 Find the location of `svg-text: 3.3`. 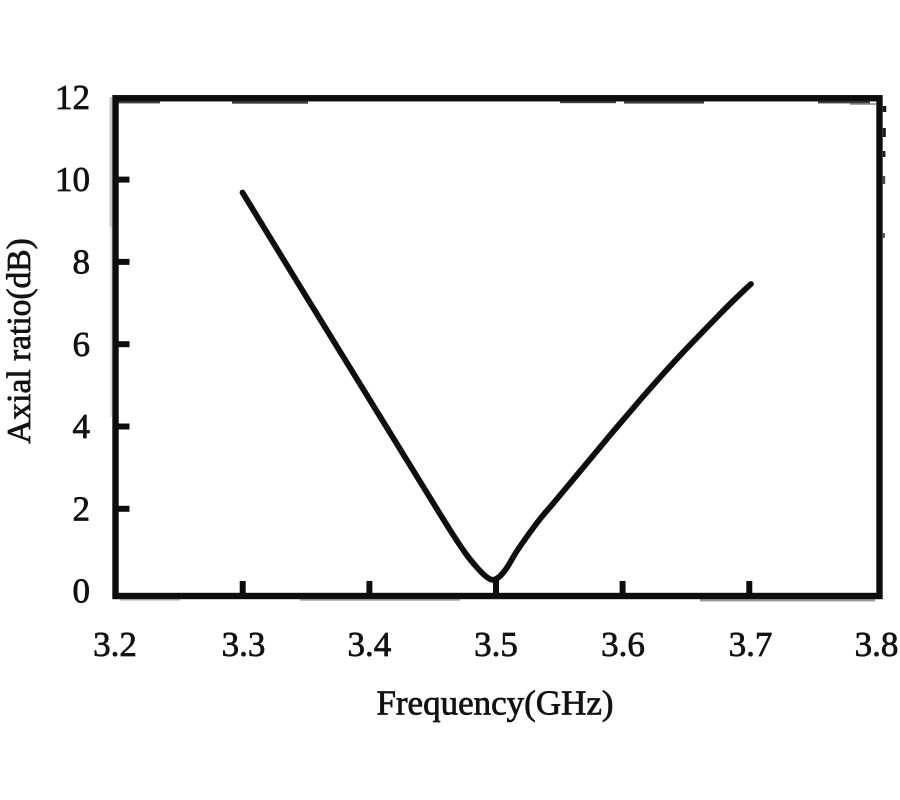

svg-text: 3.3 is located at coordinates (244, 644).